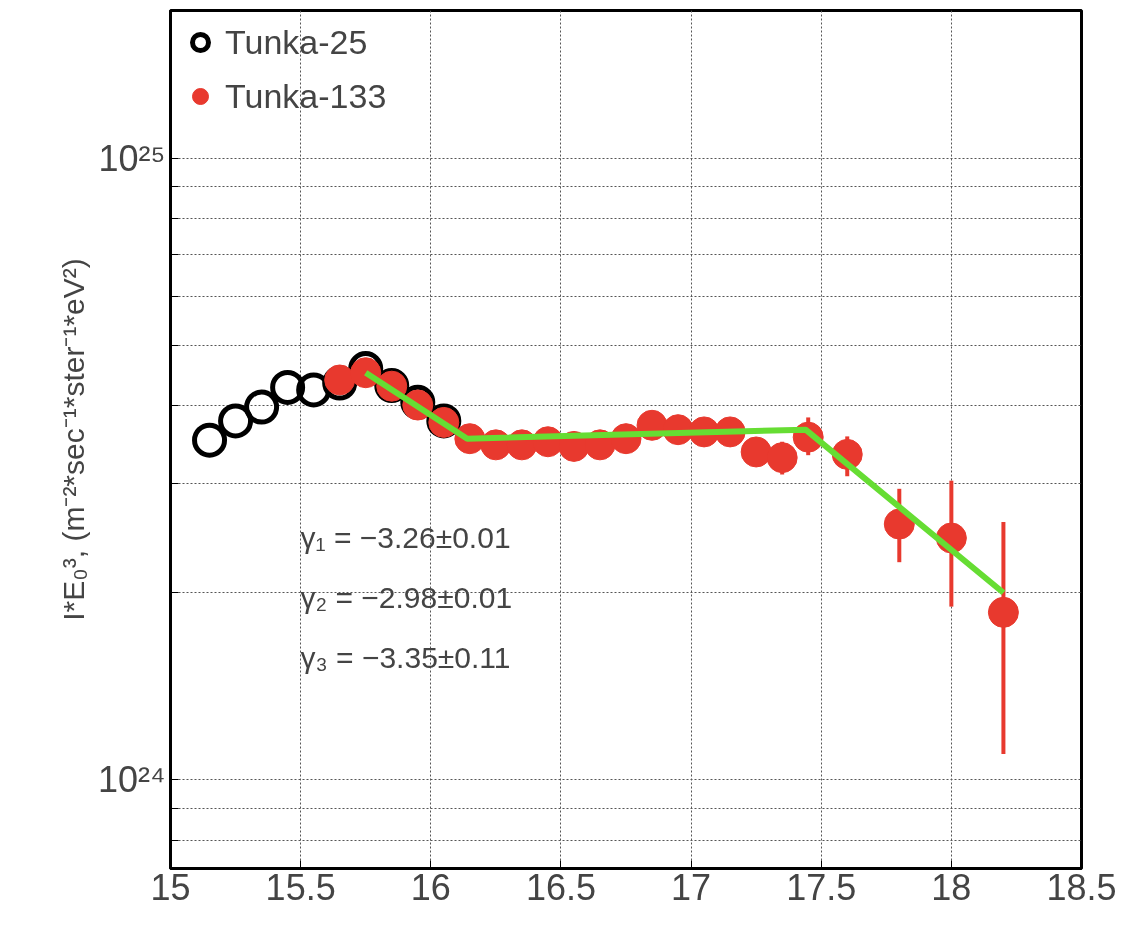 The image size is (1121, 948). Describe the element at coordinates (405, 537) in the screenshot. I see `annotation: γ₁ = −3.26±0.01` at that location.